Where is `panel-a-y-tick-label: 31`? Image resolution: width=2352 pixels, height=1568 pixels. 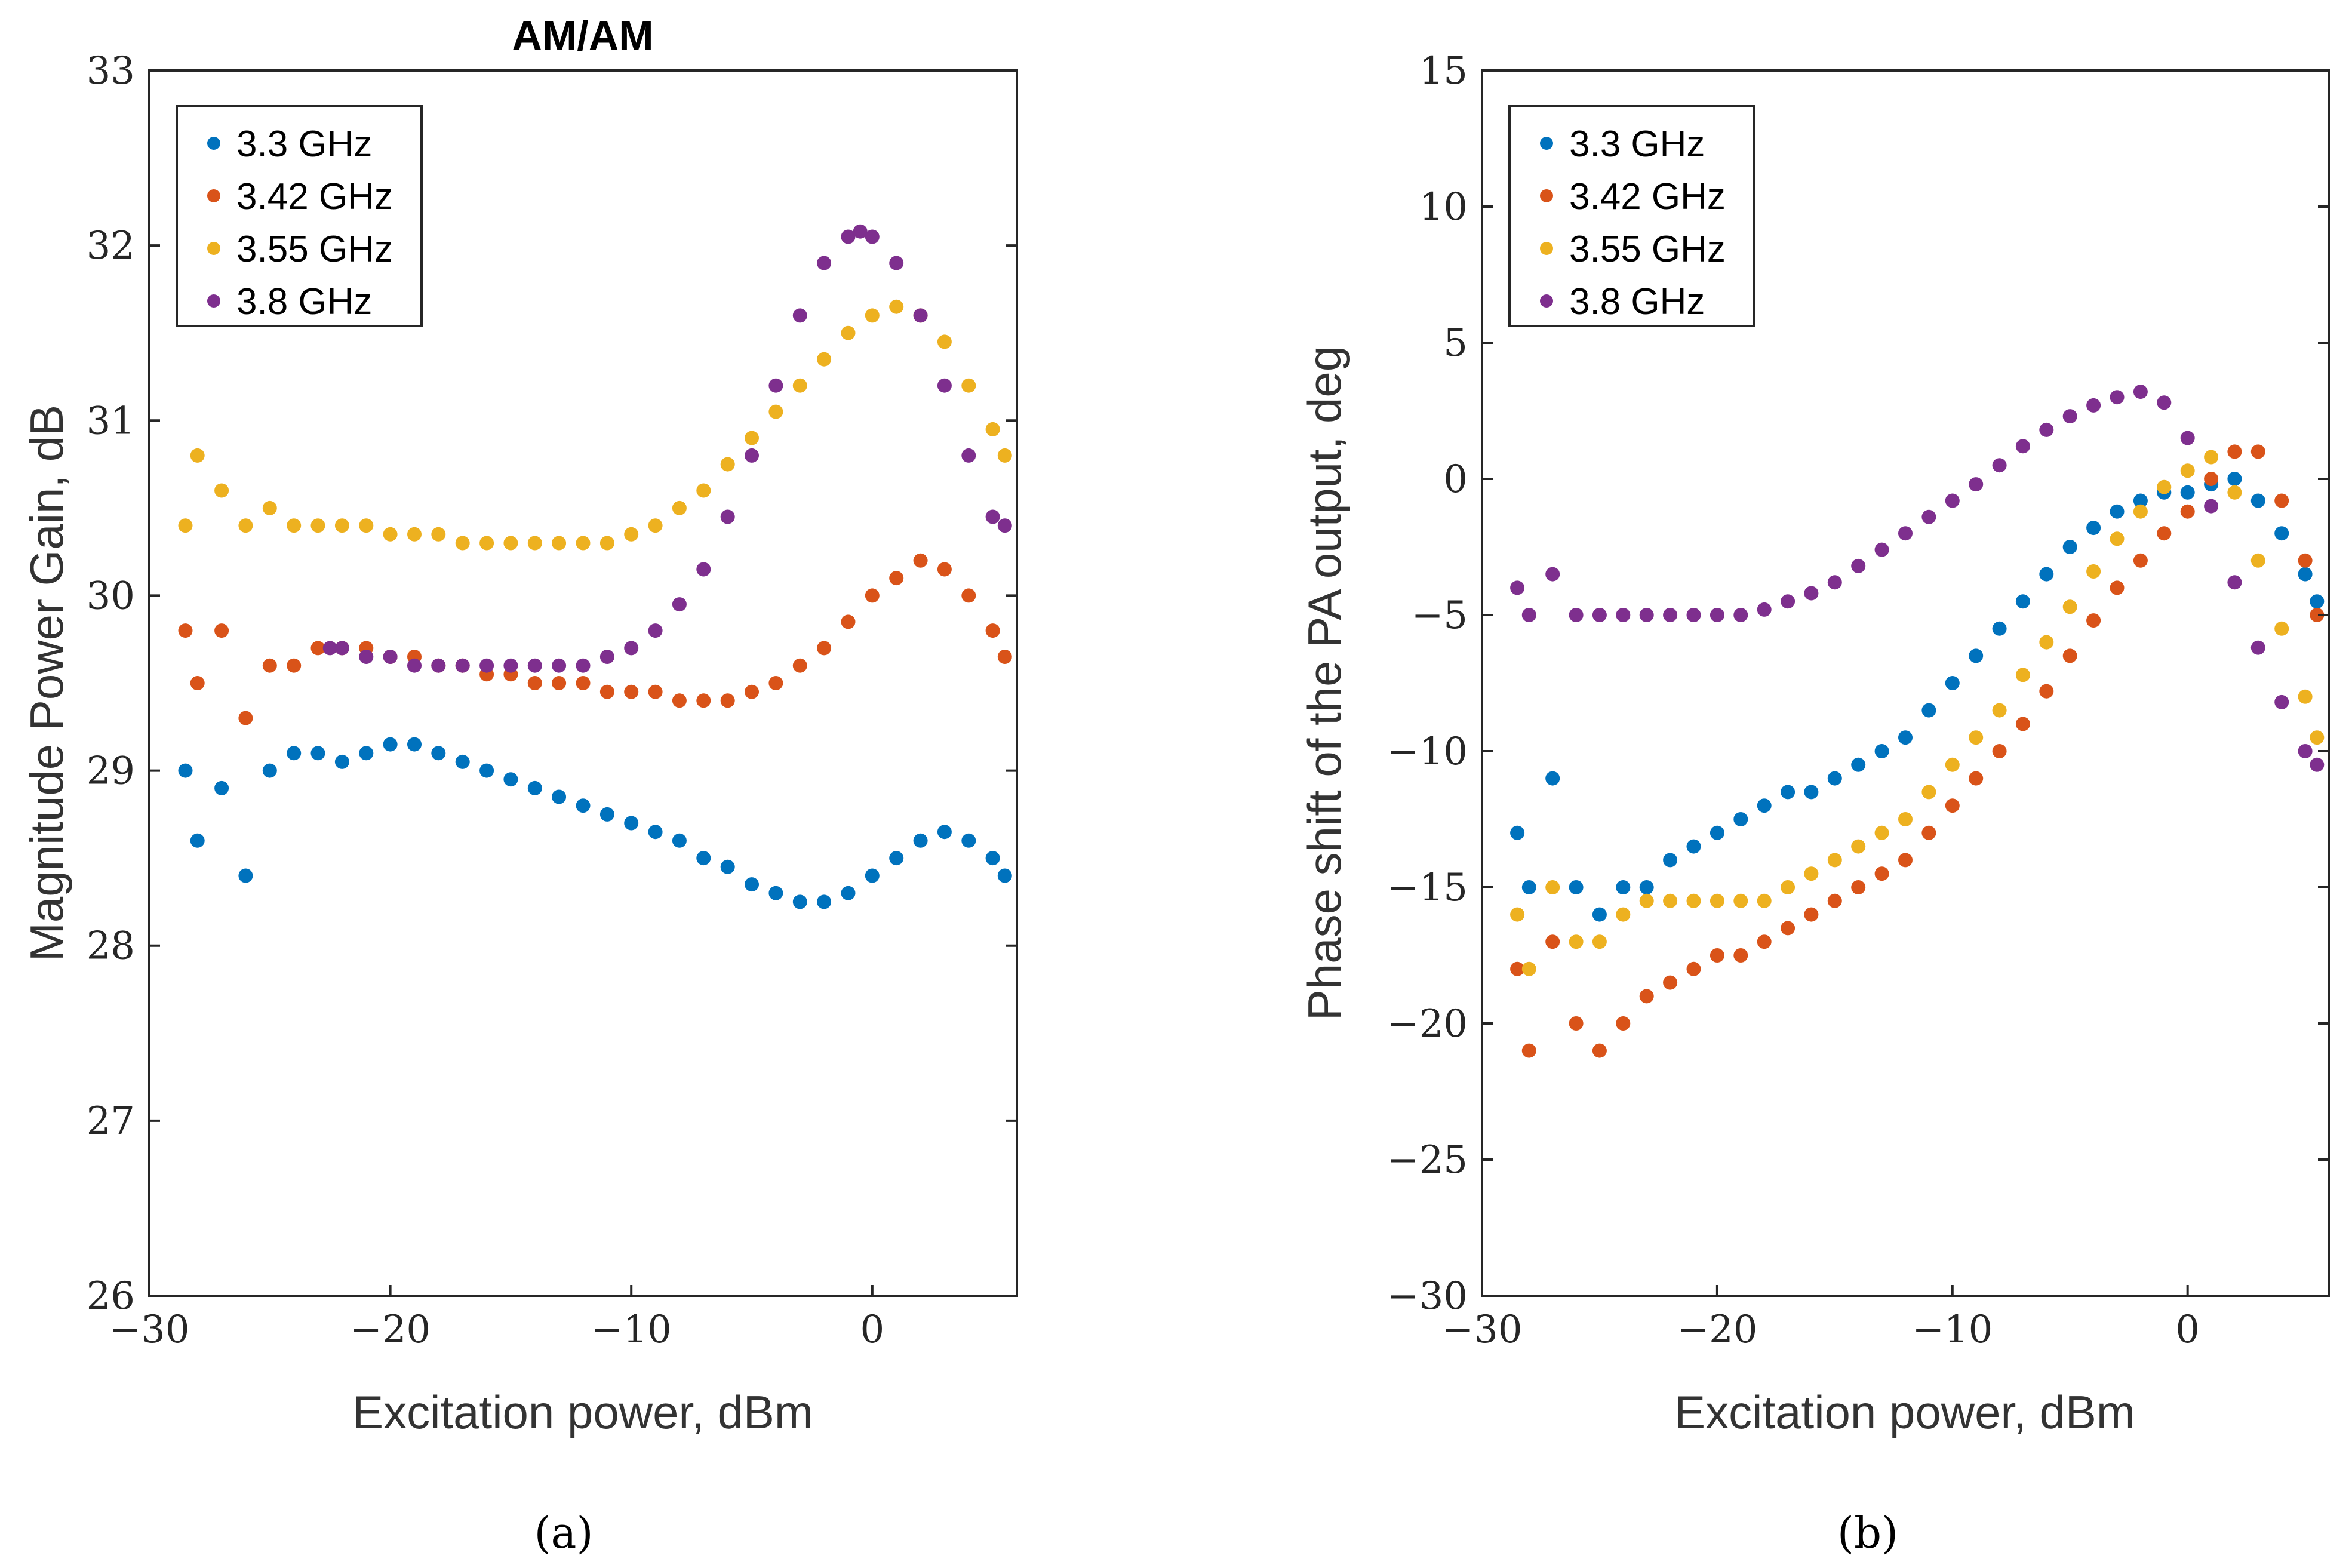 panel-a-y-tick-label: 31 is located at coordinates (111, 421).